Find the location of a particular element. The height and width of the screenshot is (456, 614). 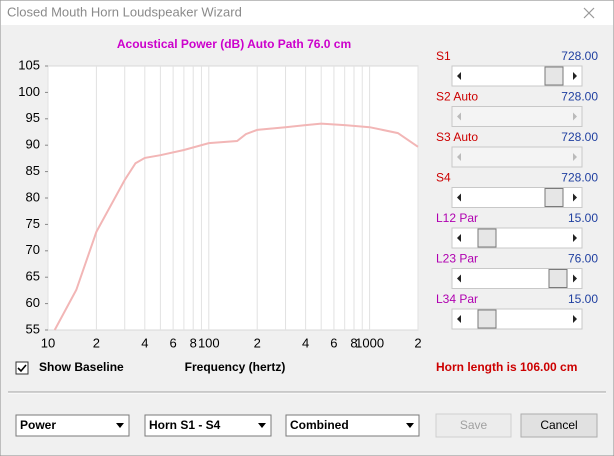

y-tick-label: 100 is located at coordinates (29, 91).